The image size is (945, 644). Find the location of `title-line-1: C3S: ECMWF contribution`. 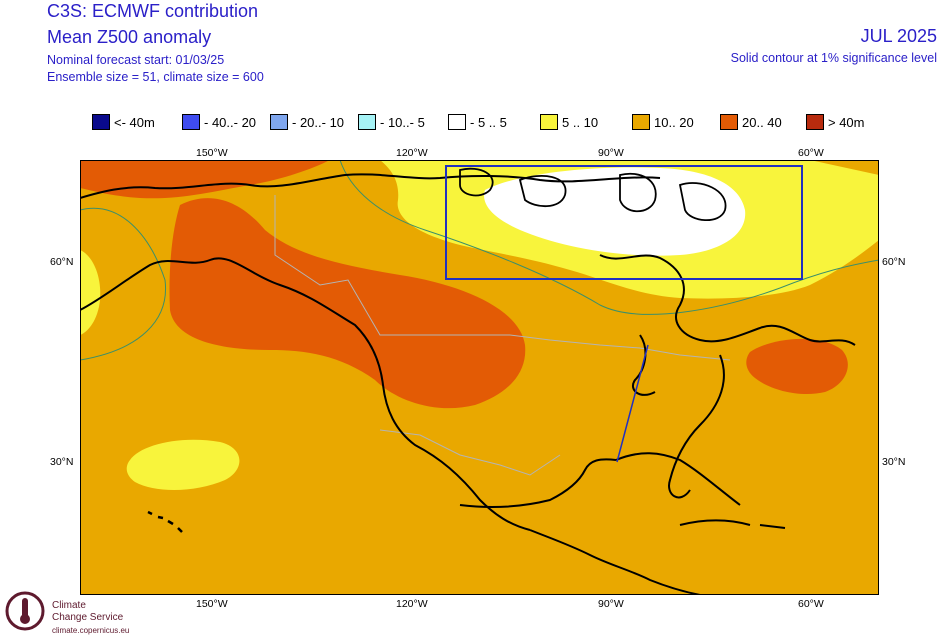

title-line-1: C3S: ECMWF contribution is located at coordinates (153, 11).